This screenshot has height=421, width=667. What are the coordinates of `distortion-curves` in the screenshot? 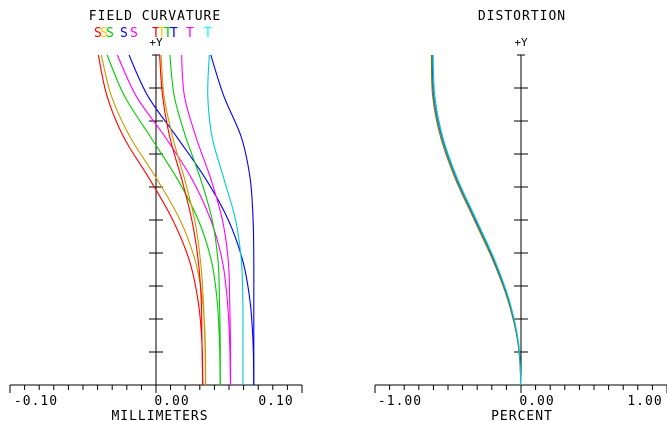 It's located at (476, 220).